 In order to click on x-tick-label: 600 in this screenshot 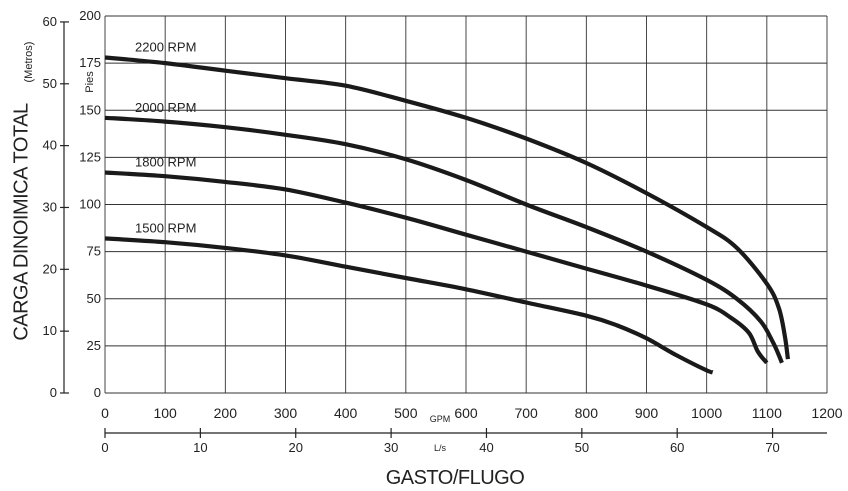, I will do `click(466, 413)`.